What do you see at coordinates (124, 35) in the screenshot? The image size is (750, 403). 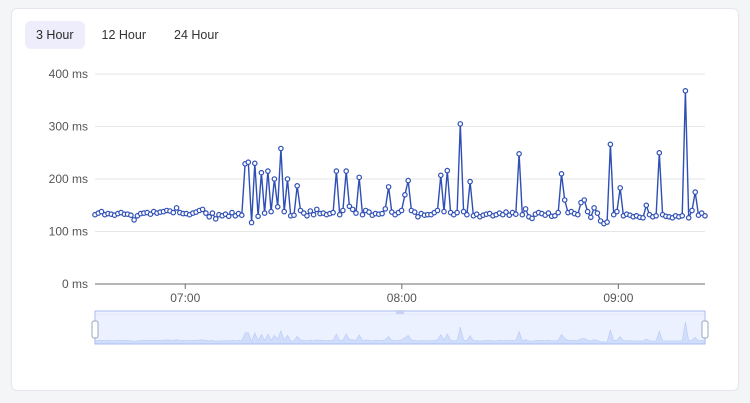 I see `tab-12-hour: 12 Hour` at bounding box center [124, 35].